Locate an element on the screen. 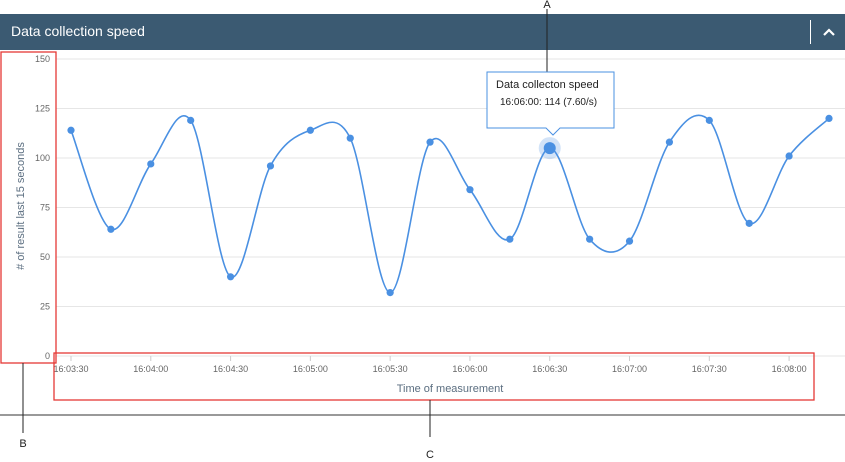 This screenshot has height=462, width=845. x-tick-label: 16:06:30 is located at coordinates (549, 369).